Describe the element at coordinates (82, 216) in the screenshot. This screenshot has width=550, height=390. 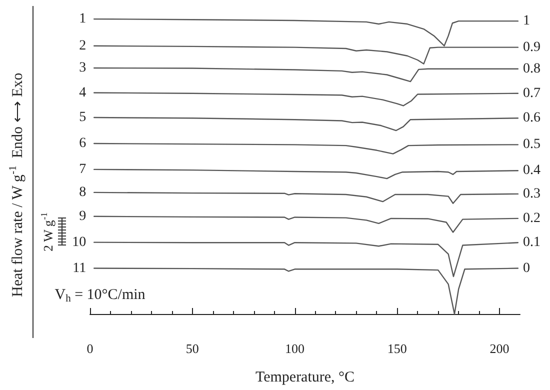
I see `series-label: 9` at that location.